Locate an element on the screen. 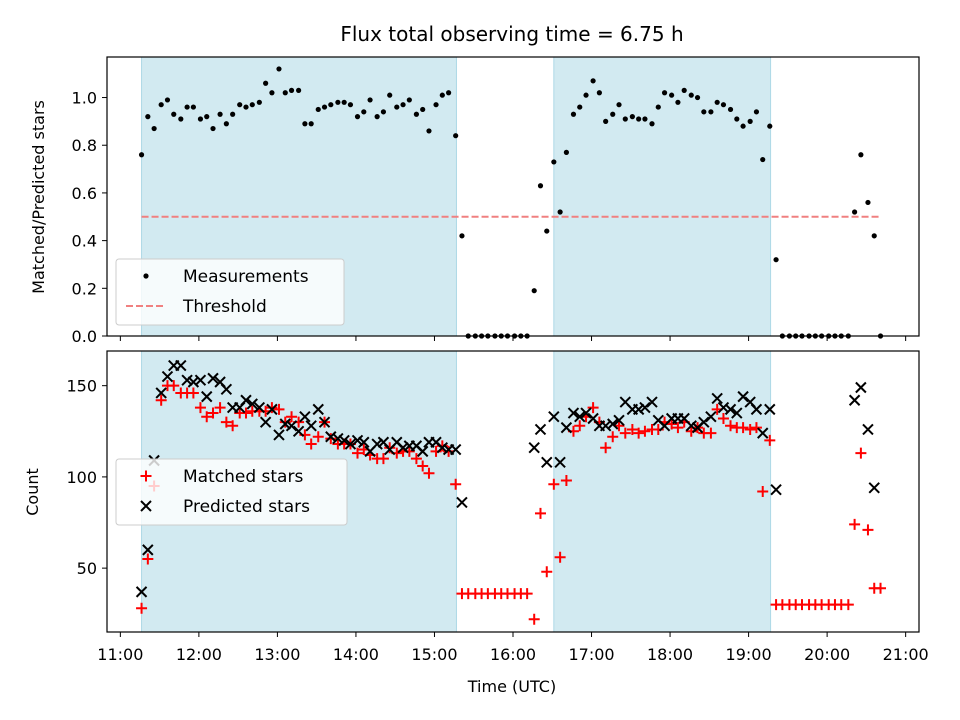  bottom-y-axis-label: Count is located at coordinates (32, 492).